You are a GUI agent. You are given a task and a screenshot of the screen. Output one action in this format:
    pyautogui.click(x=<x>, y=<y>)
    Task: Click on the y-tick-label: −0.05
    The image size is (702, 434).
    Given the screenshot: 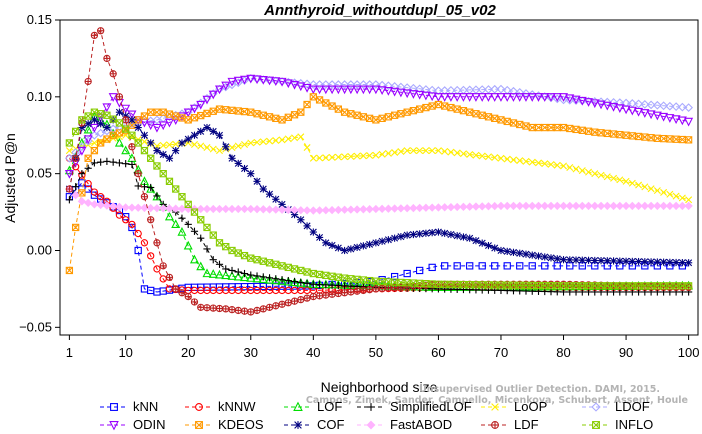 What is the action you would take?
    pyautogui.click(x=35, y=326)
    